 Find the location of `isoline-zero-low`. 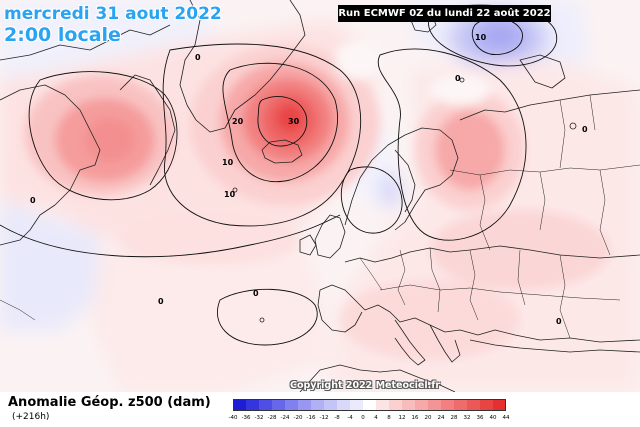

isoline-zero-low is located at coordinates (267, 317).